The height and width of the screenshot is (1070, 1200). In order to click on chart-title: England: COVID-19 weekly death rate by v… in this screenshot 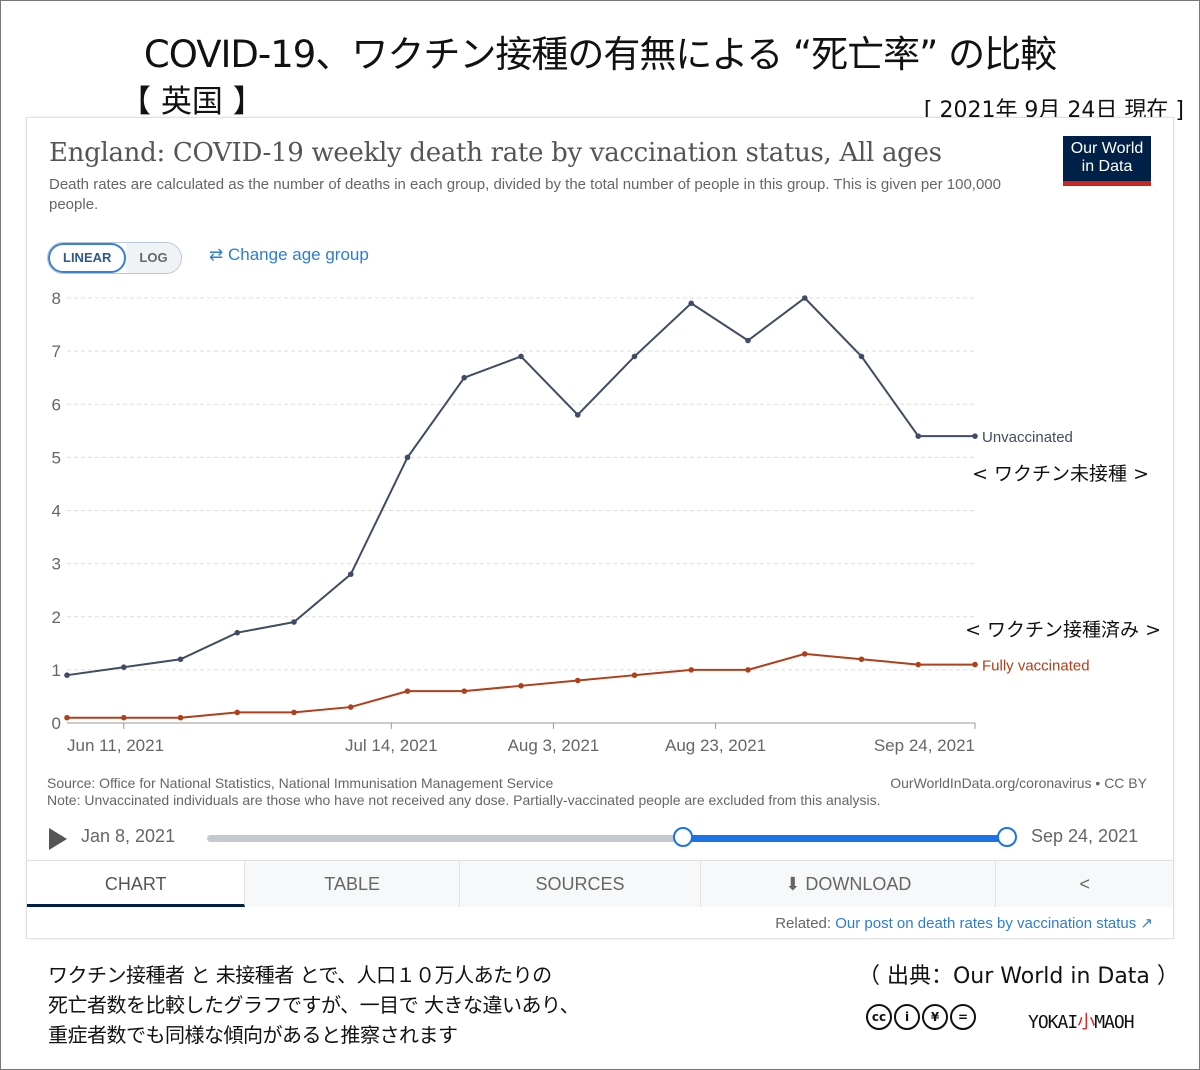, I will do `click(495, 153)`.